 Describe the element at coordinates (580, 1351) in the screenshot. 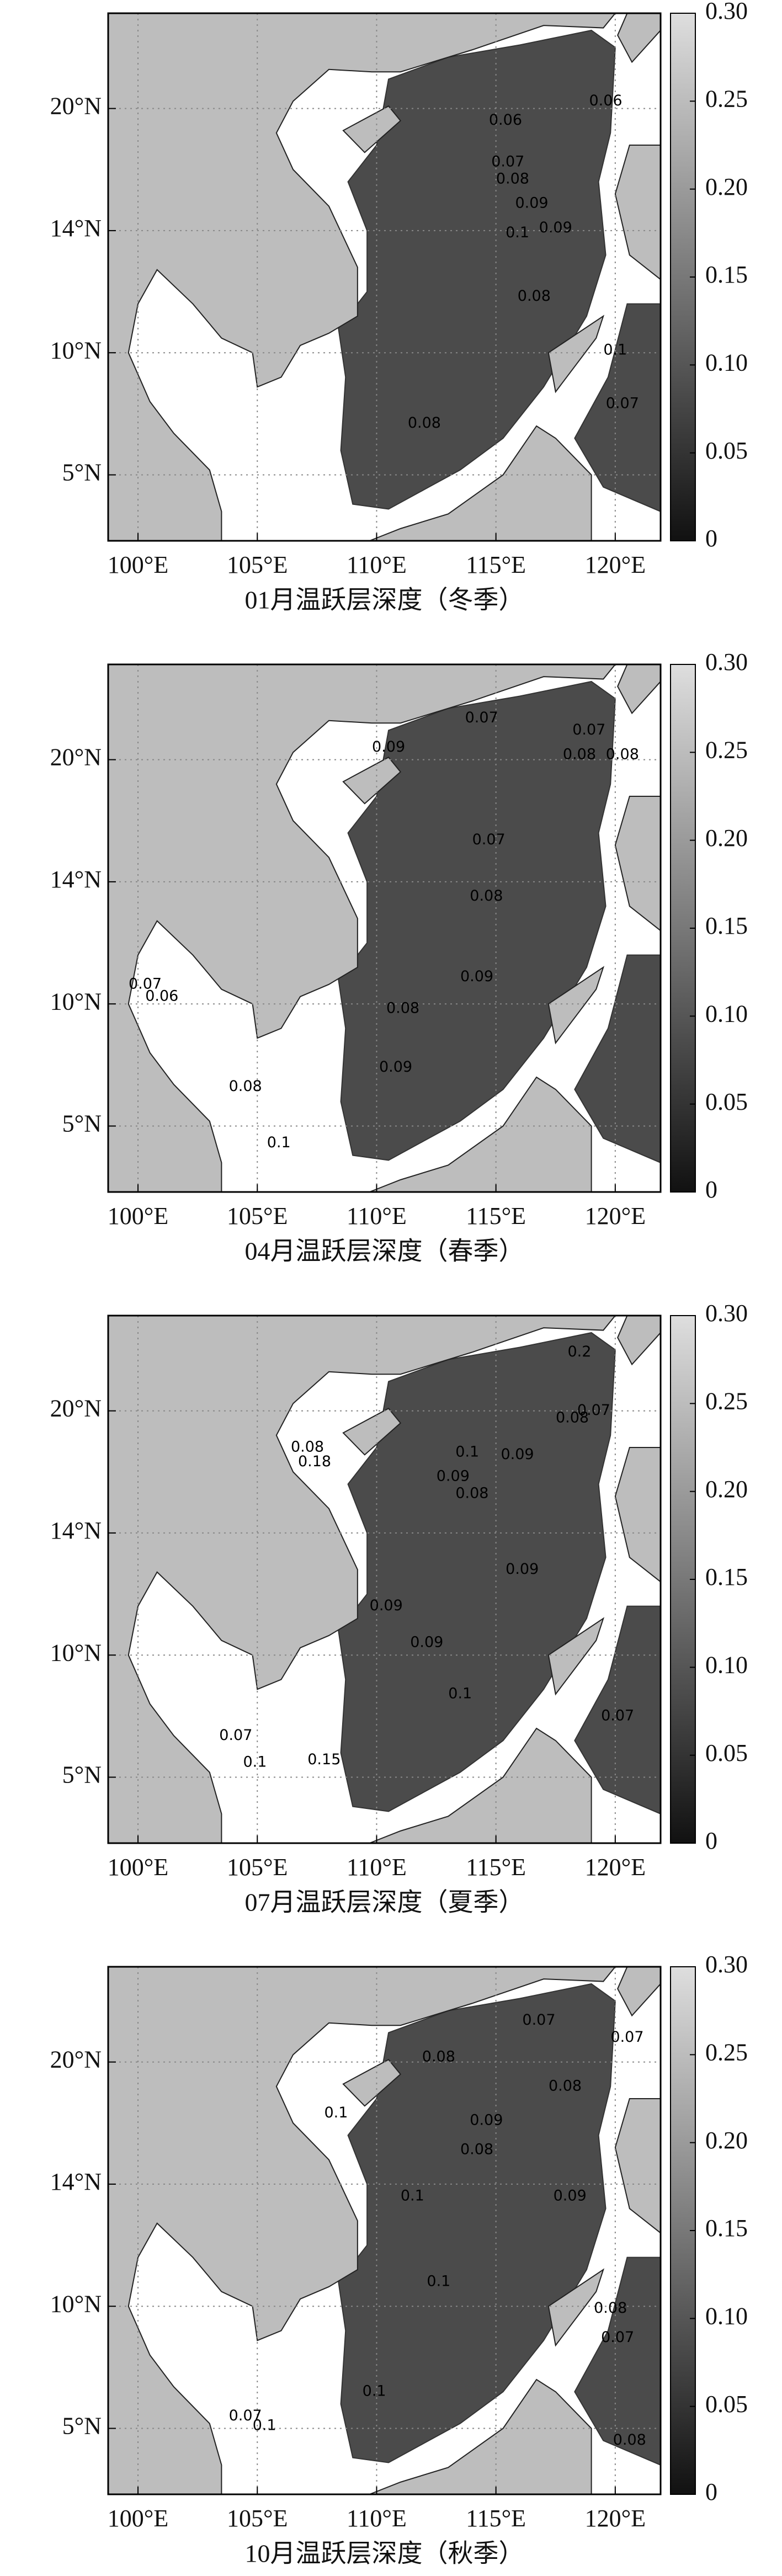

I see `contour-label: 0.2` at that location.